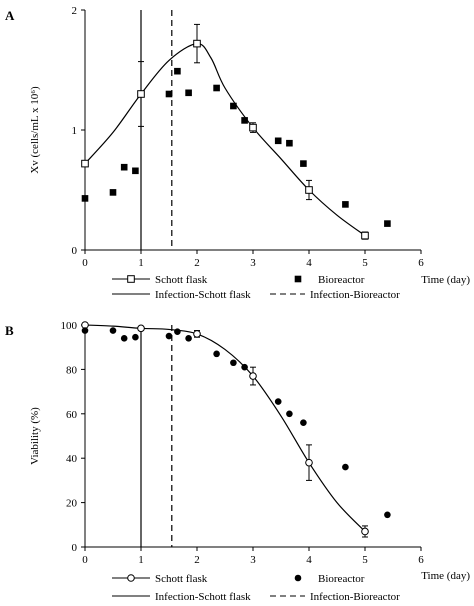 Image resolution: width=474 pixels, height=606 pixels. I want to click on y-tick-label: 1, so click(75, 131).